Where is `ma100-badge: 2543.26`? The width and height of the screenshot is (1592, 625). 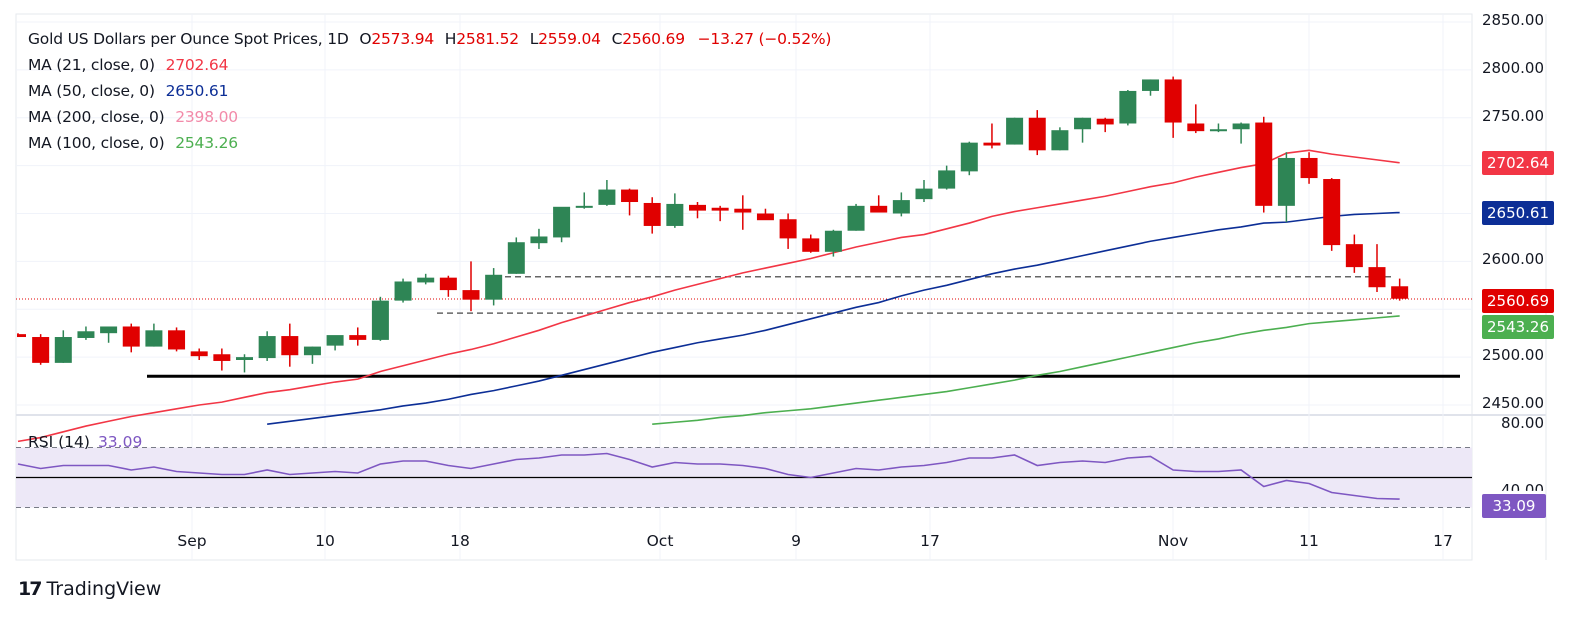 ma100-badge: 2543.26 is located at coordinates (1518, 327).